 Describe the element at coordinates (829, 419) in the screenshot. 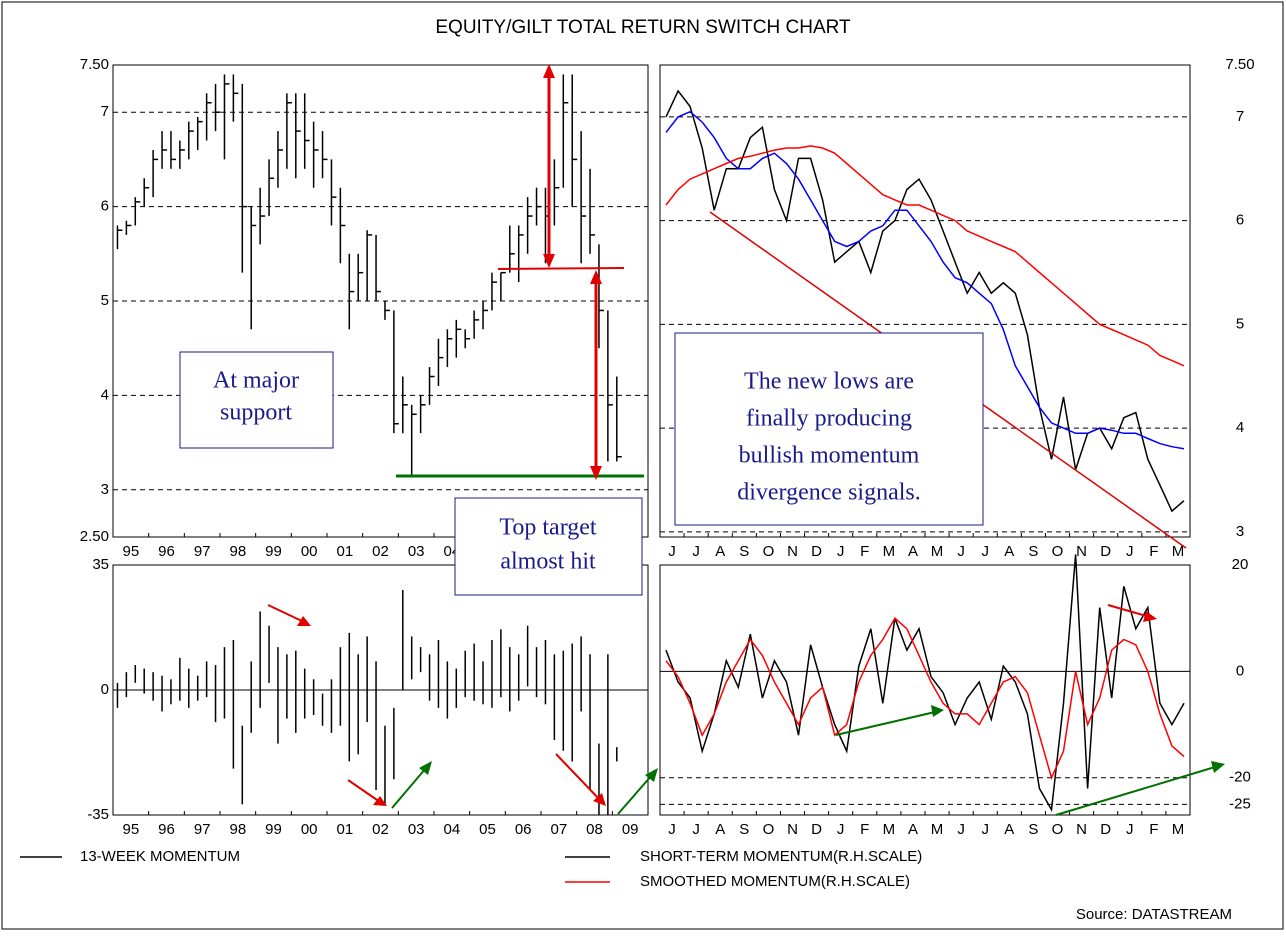

I see `note: finally producing` at that location.